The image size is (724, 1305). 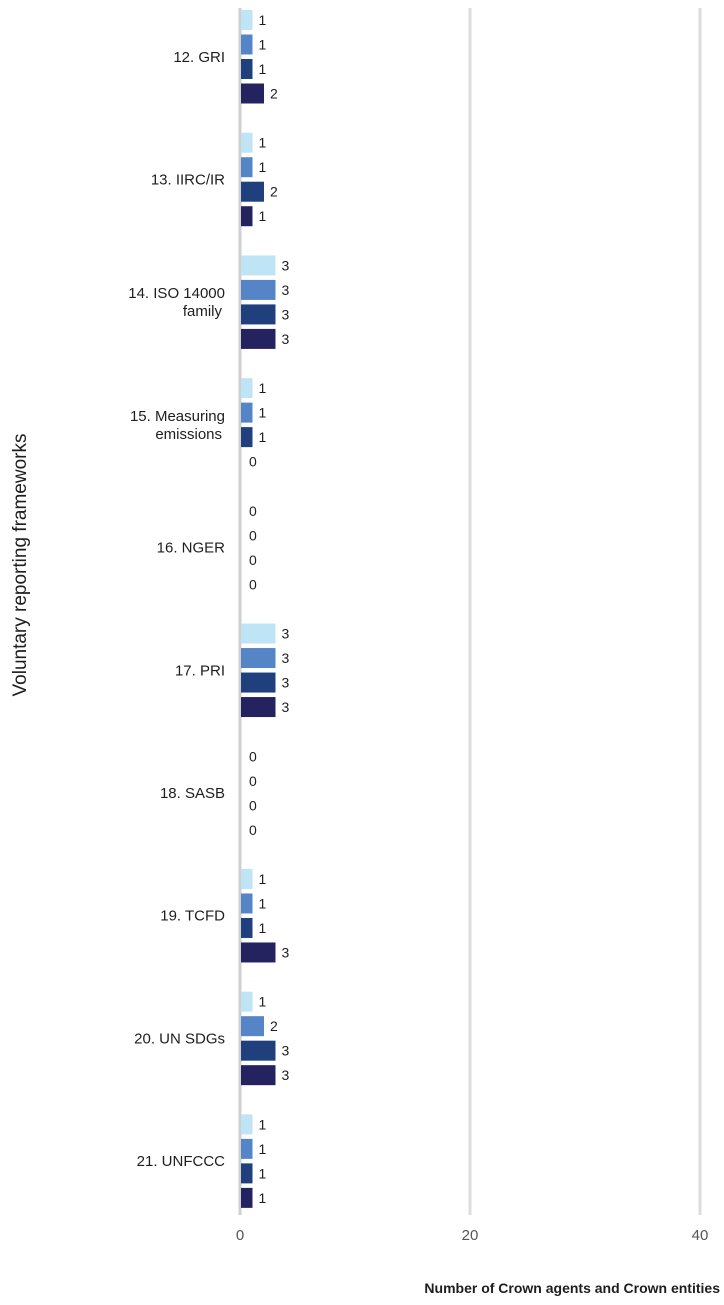 I want to click on category-label: 15. Measuring emissions, so click(x=177, y=425).